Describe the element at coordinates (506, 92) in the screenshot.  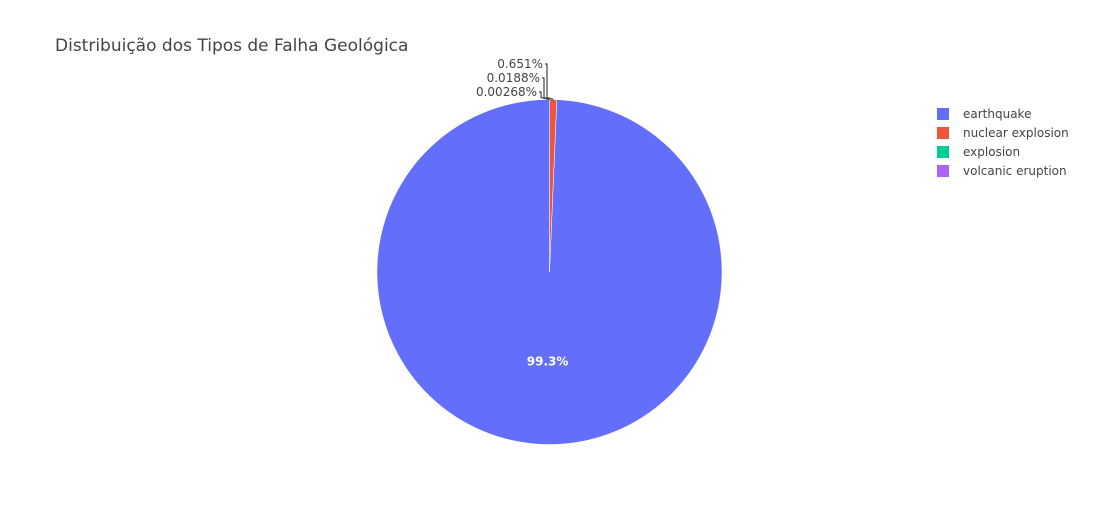
I see `slice-label-volcanic-eruption: 0.00268%` at that location.